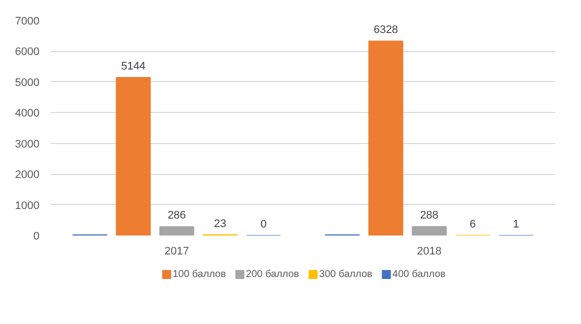 The height and width of the screenshot is (324, 581). What do you see at coordinates (429, 216) in the screenshot?
I see `data-label: 288` at bounding box center [429, 216].